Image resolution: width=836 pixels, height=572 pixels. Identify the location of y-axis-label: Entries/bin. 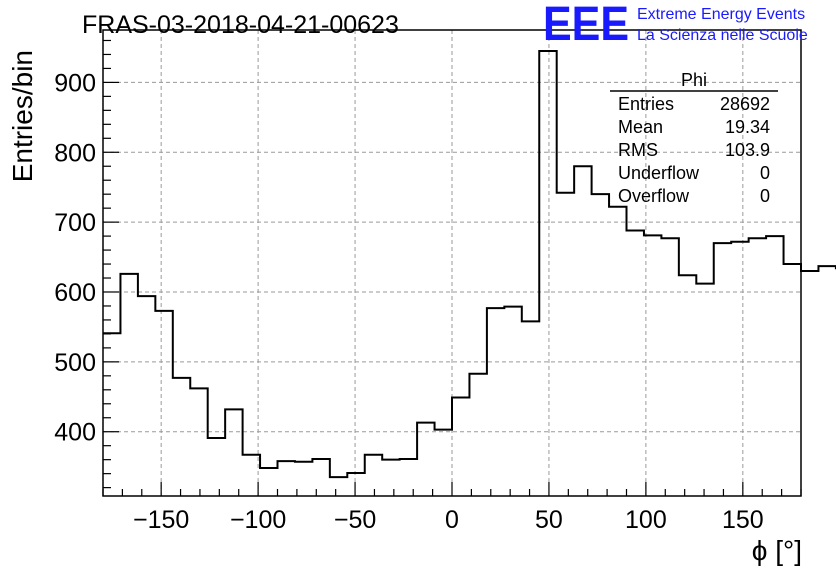
(22, 116).